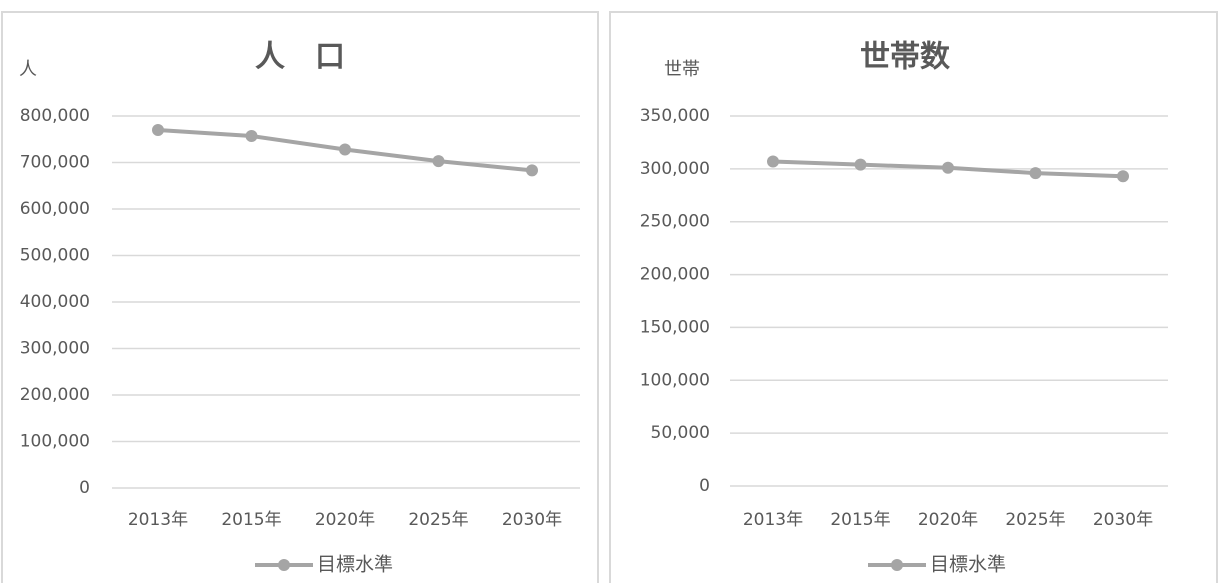 The height and width of the screenshot is (583, 1219). Describe the element at coordinates (682, 69) in the screenshot. I see `y-axis-label: 世帯` at that location.